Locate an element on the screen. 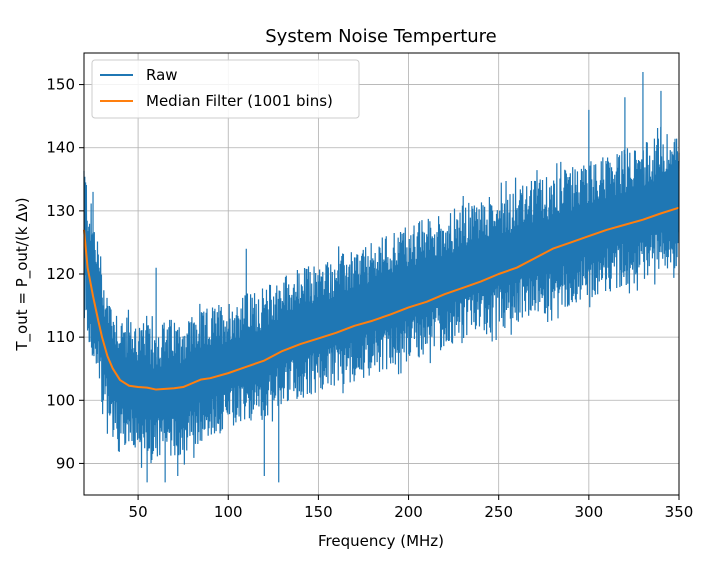 This screenshot has height=577, width=721. legend: Raw Median Filter (1001 bins) is located at coordinates (225, 89).